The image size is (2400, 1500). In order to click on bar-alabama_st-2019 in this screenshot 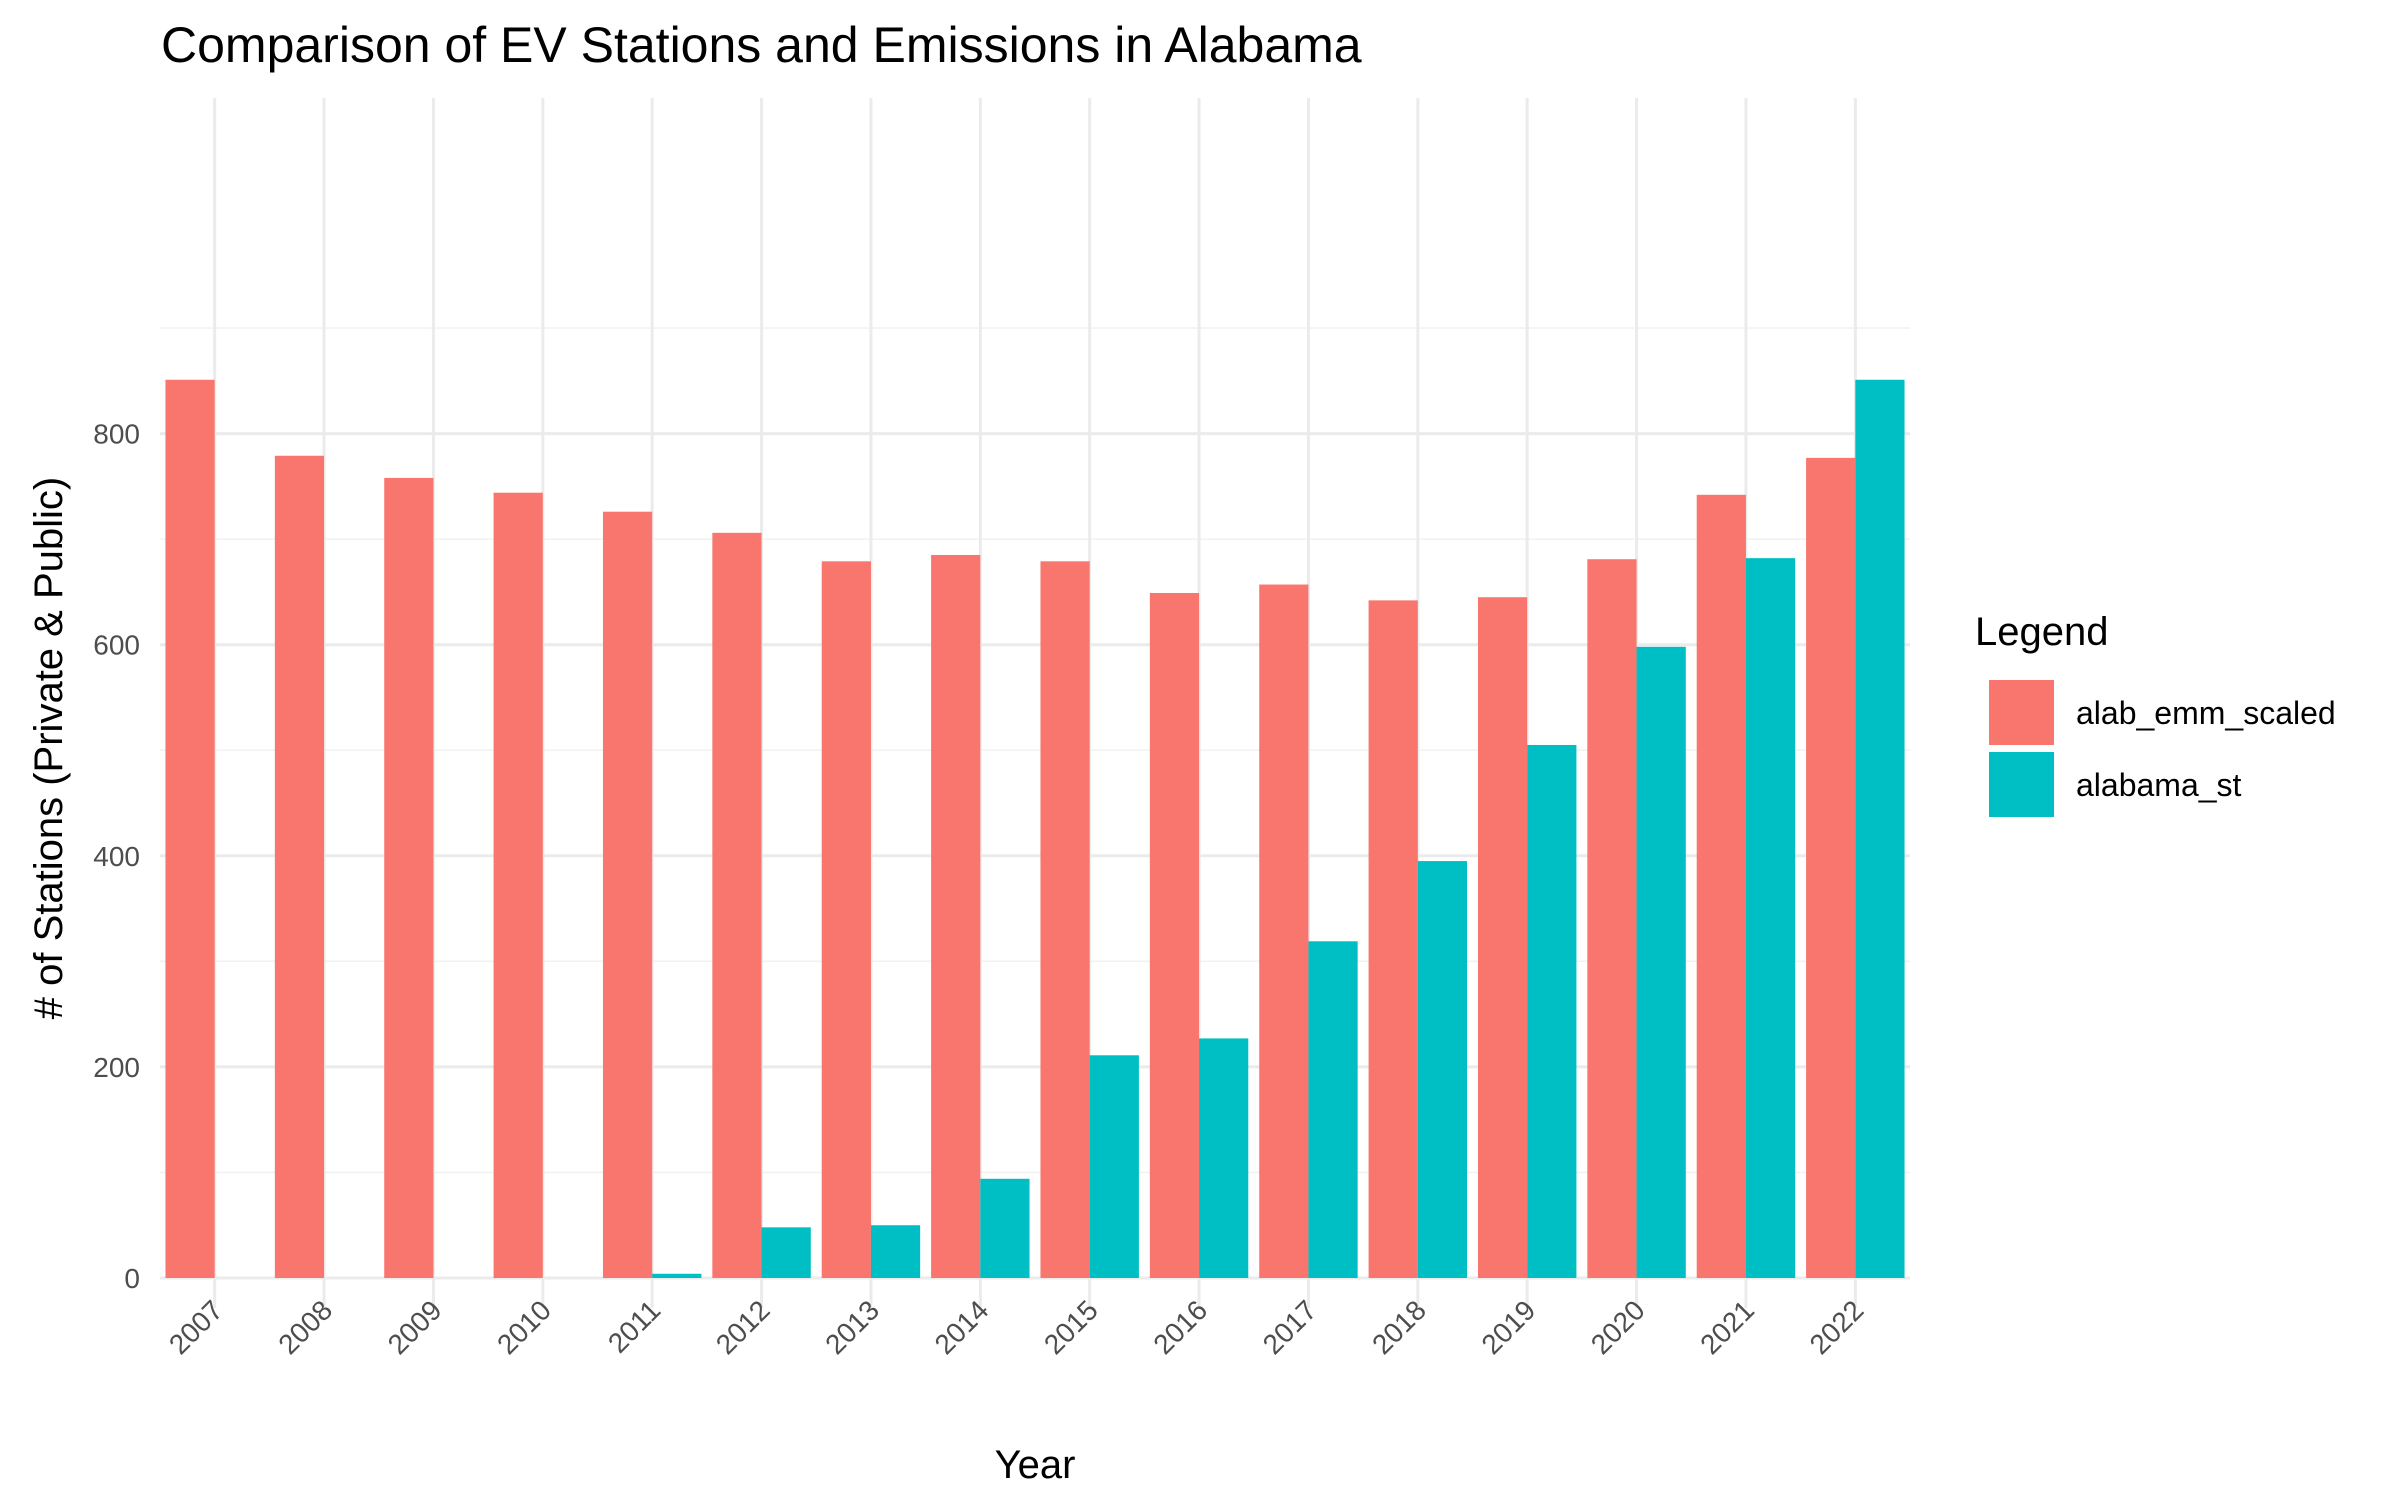, I will do `click(1552, 1011)`.